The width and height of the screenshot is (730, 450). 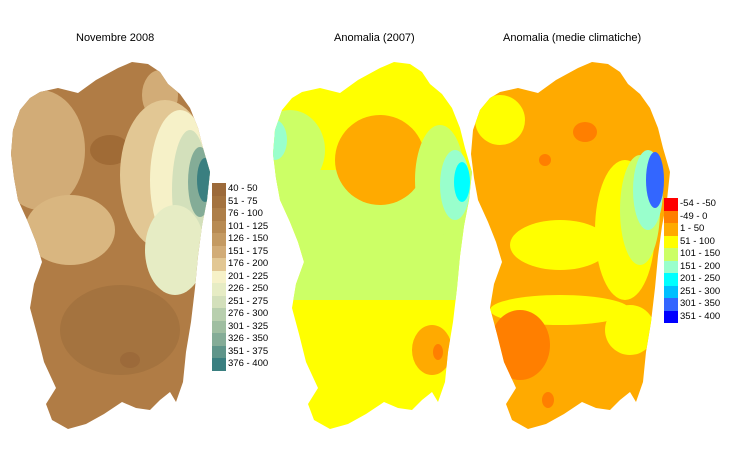 What do you see at coordinates (698, 203) in the screenshot?
I see `legend-anom-label: -54 - -50` at bounding box center [698, 203].